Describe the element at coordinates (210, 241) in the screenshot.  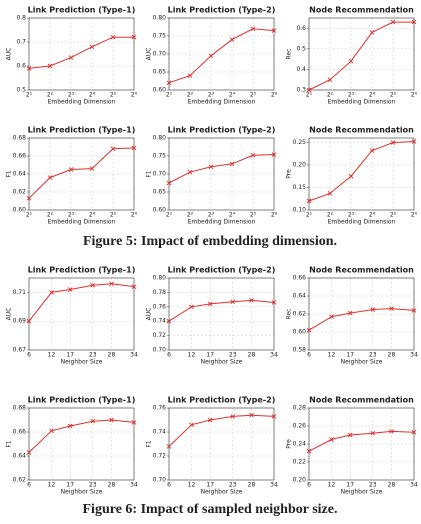
I see `figure-caption: Figure 5: Impact of embedding dimension.` at that location.